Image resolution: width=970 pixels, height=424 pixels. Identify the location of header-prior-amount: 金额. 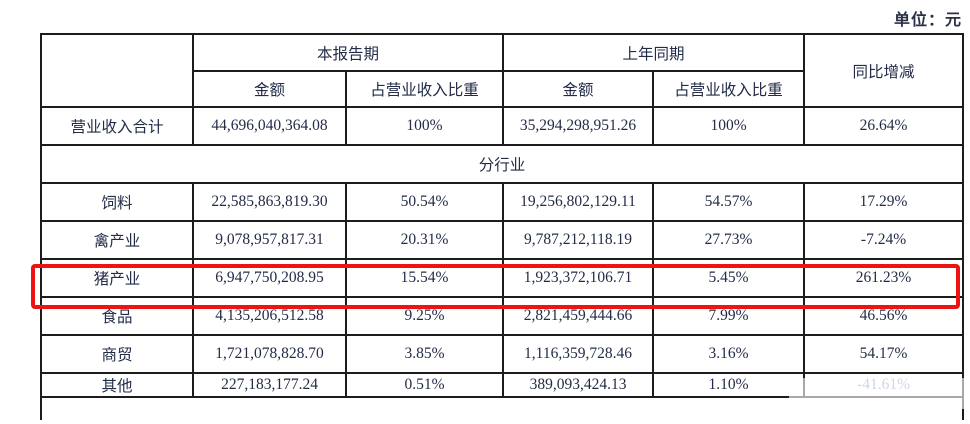
(578, 89).